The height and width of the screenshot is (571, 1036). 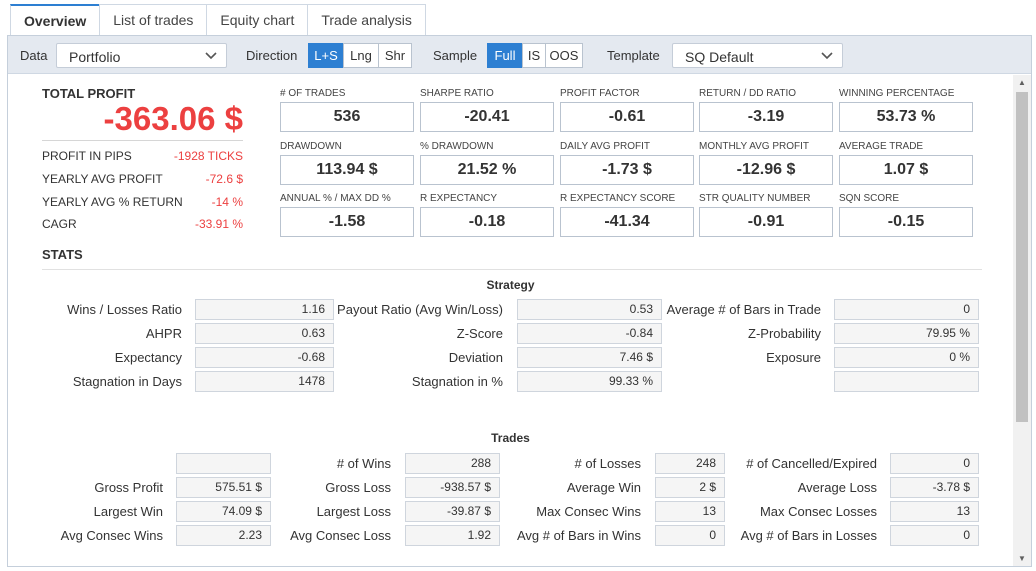 What do you see at coordinates (148, 357) in the screenshot?
I see `stat-label: Expectancy` at bounding box center [148, 357].